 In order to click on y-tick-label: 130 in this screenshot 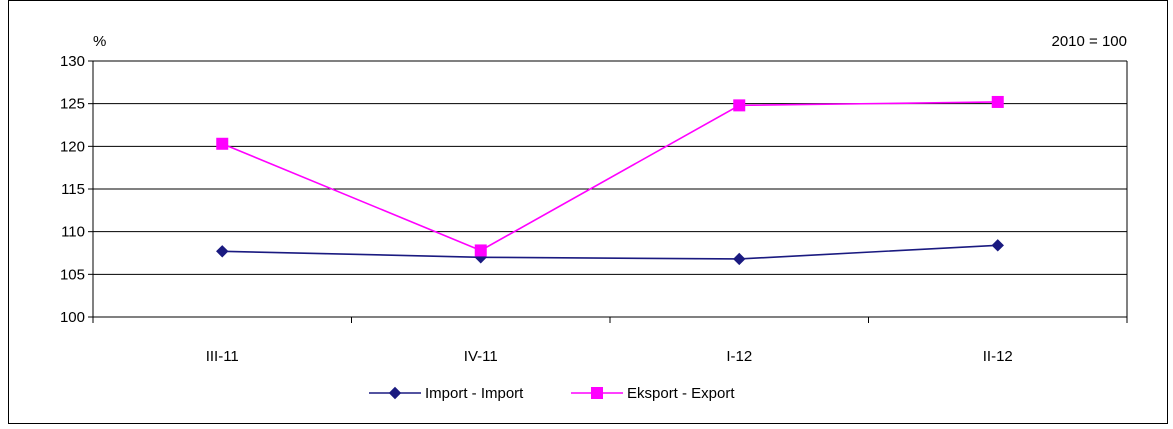, I will do `click(72, 61)`.